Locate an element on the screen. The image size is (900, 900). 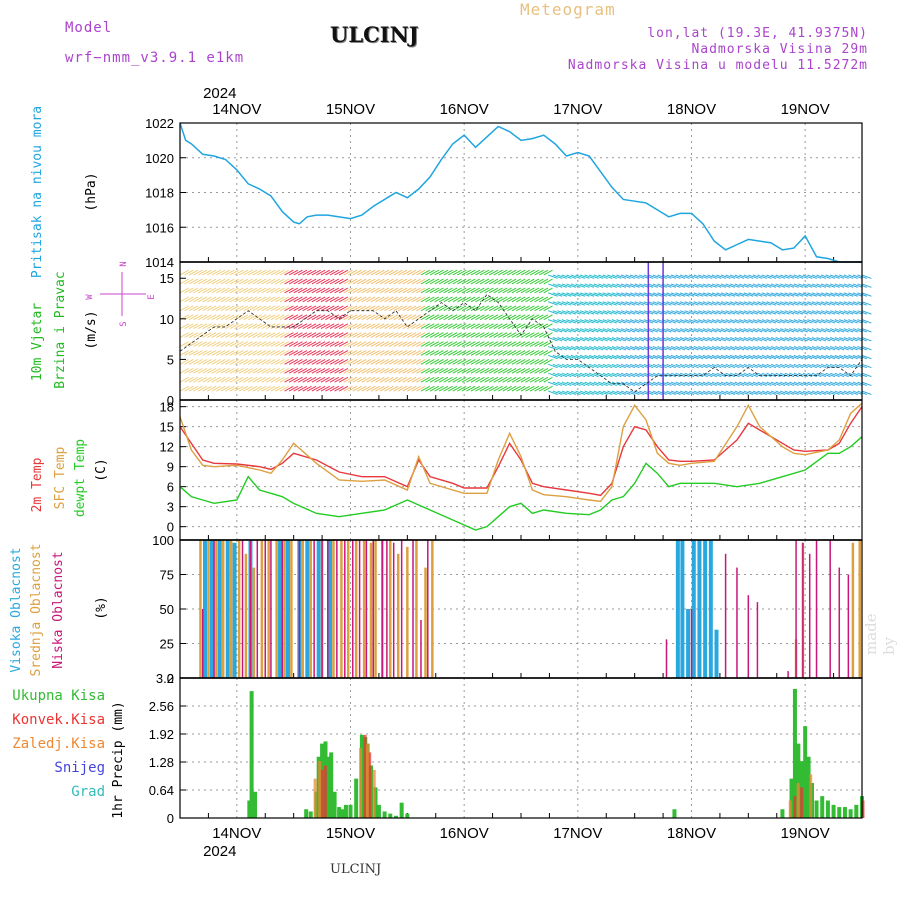
temp-unit-label: (C) is located at coordinates (101, 469).